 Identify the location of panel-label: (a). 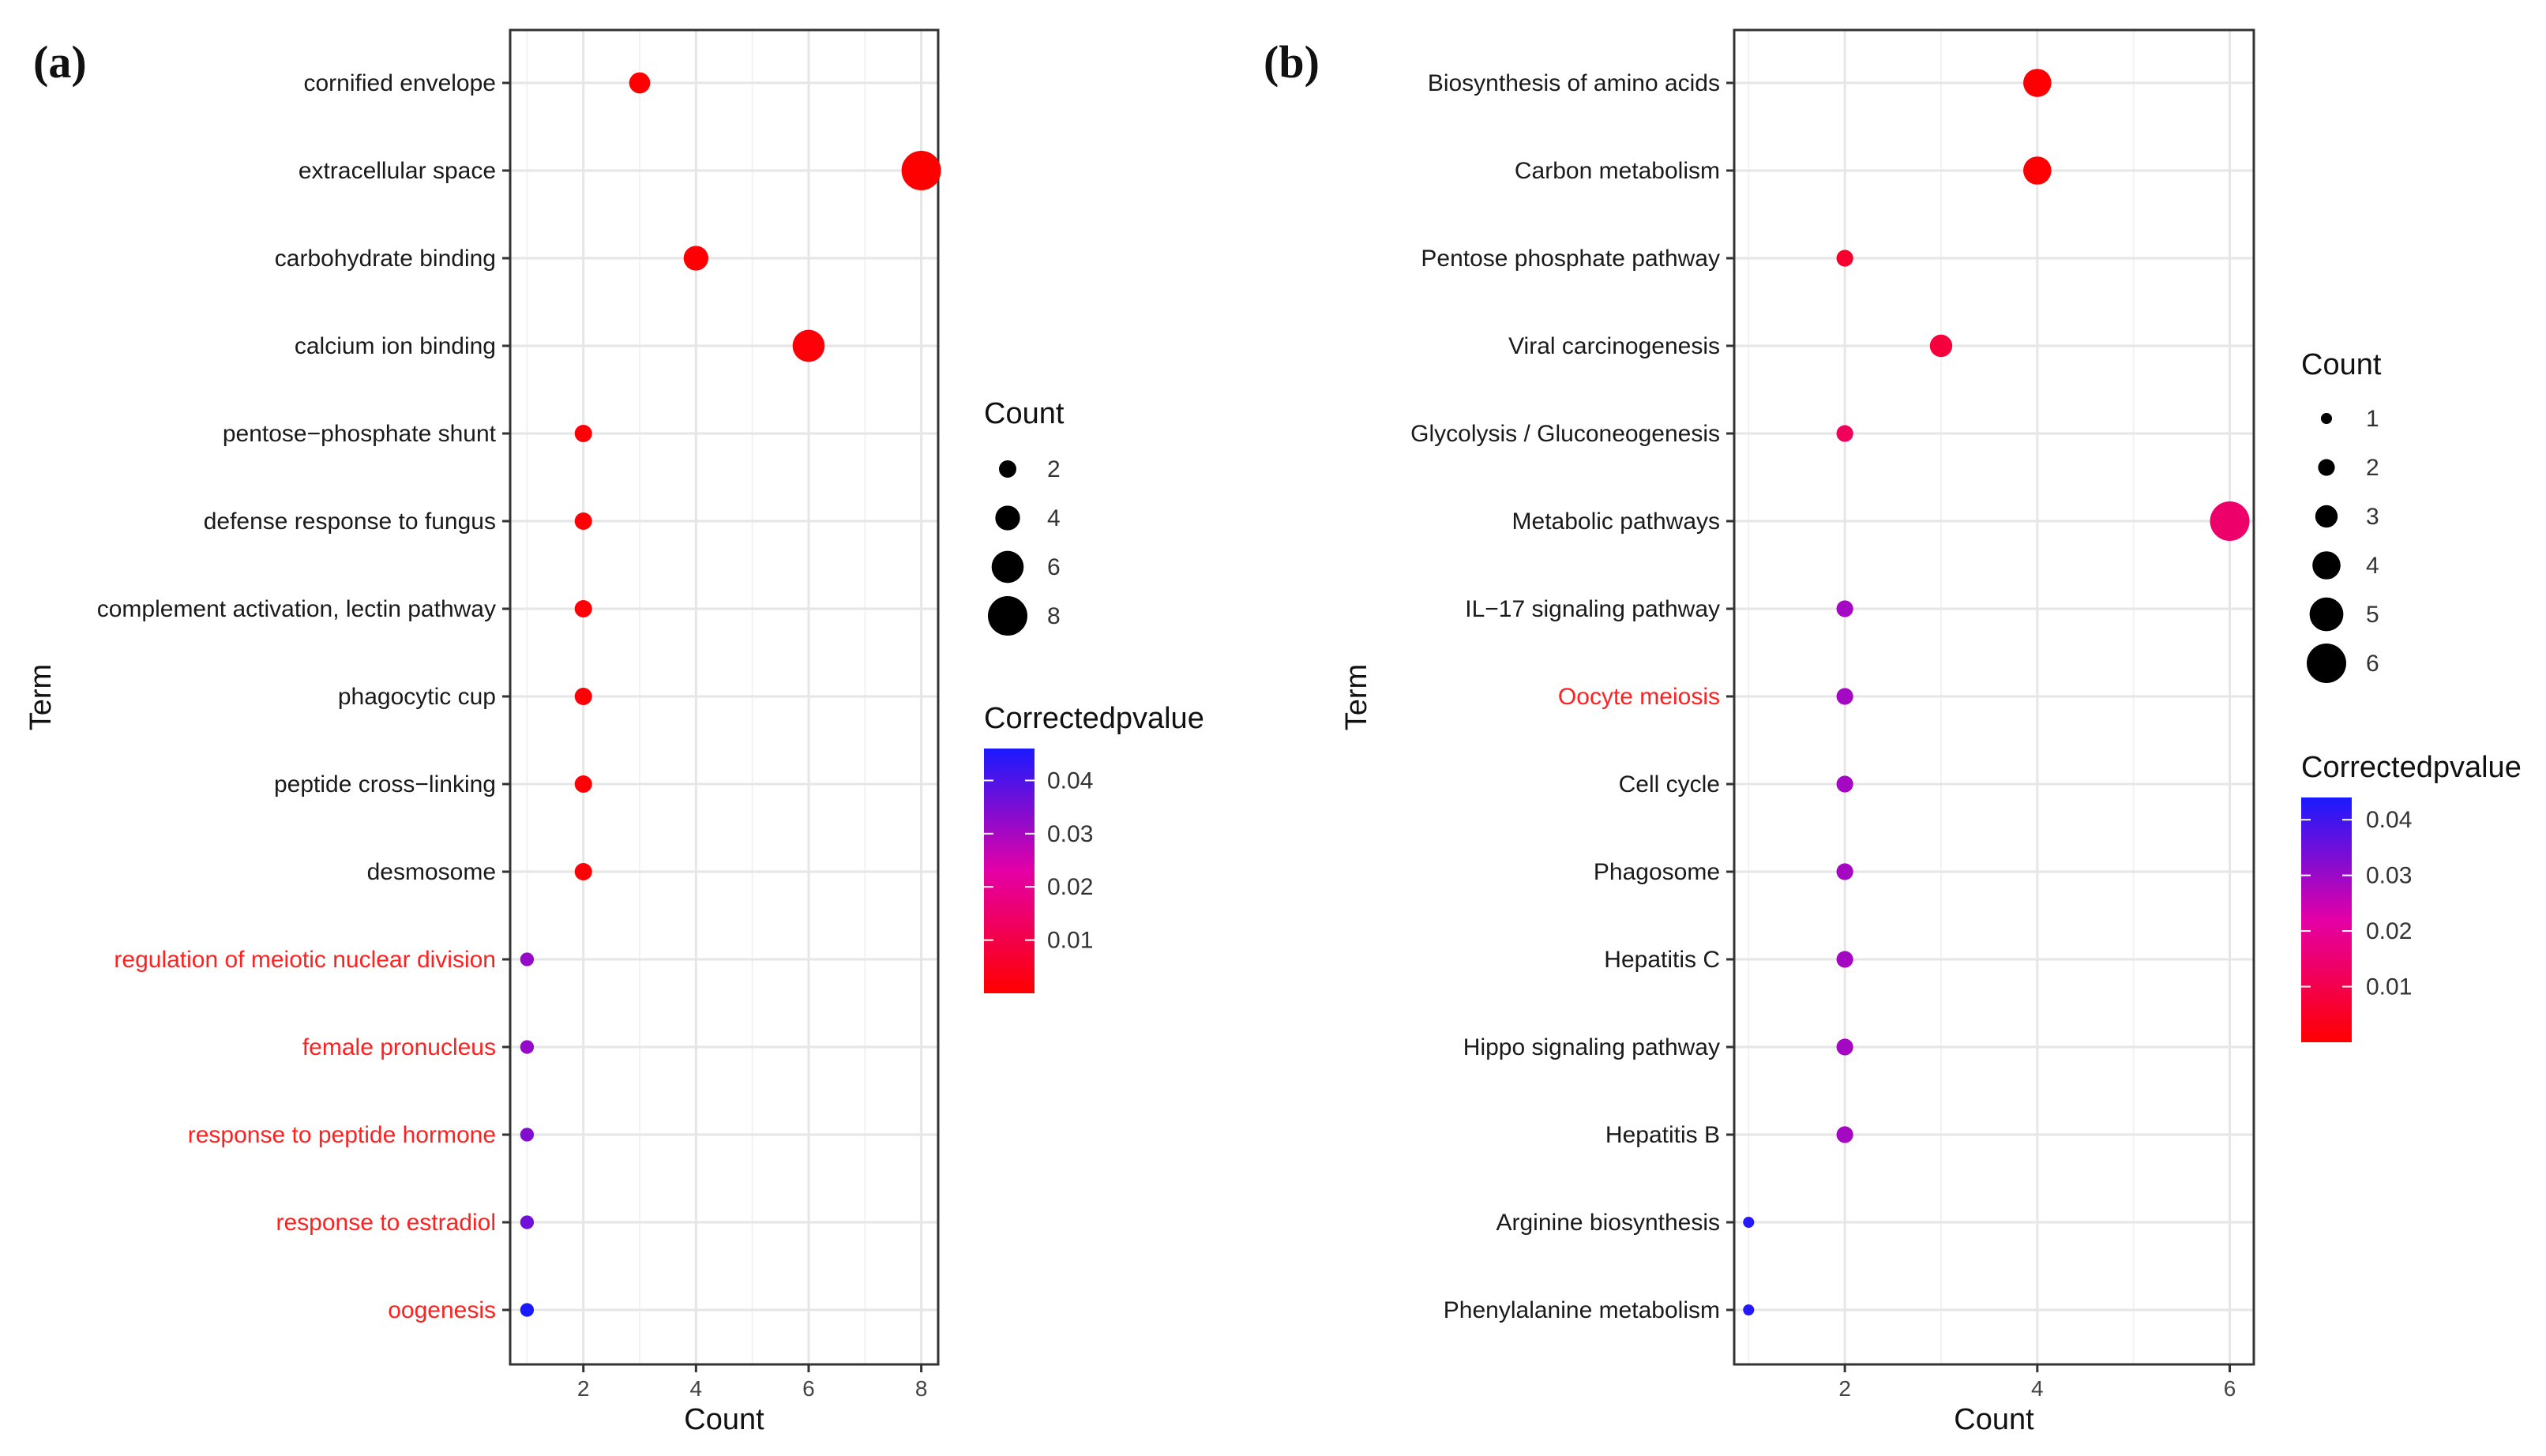
(60, 62).